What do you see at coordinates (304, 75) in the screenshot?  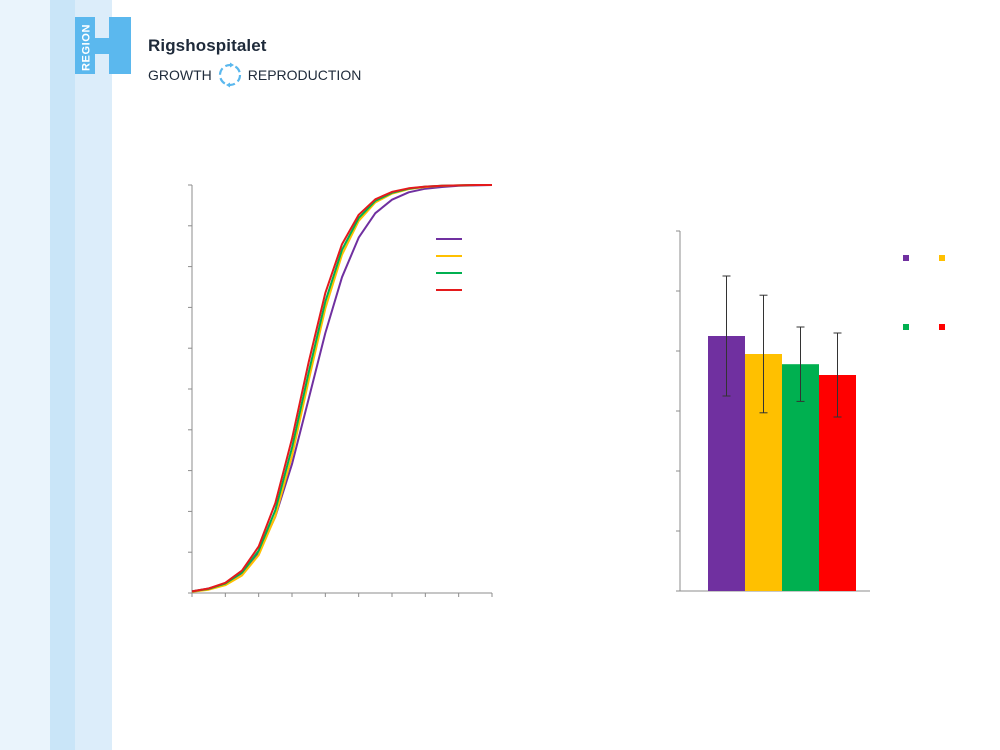 I see `tagline-reproduction: REPRODUCTION` at bounding box center [304, 75].